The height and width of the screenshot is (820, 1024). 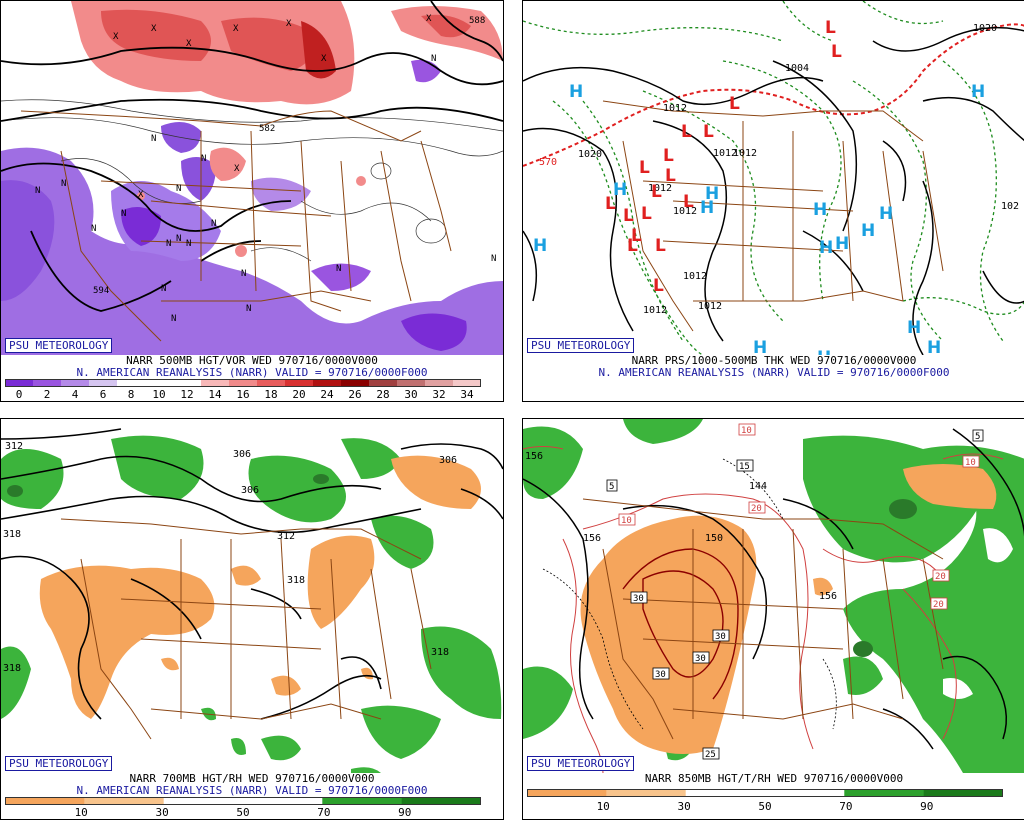 I want to click on svg-text: 10, so click(x=746, y=431).